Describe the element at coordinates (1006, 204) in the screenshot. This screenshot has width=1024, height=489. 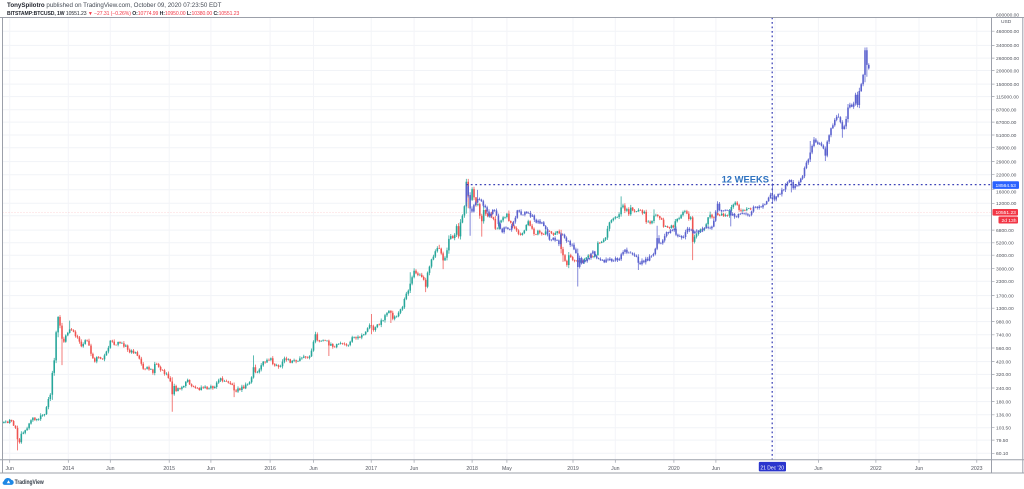
I see `svg-text: 12000.00` at that location.